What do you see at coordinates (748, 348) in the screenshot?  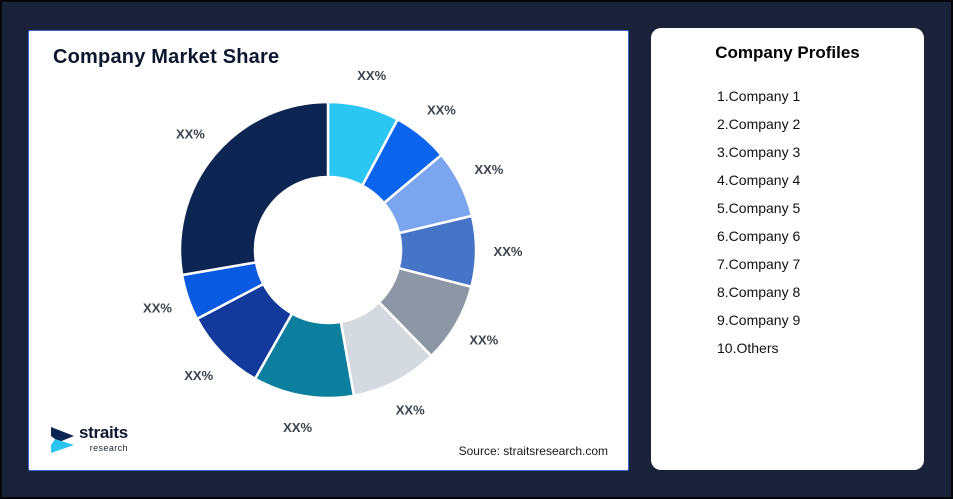 I see `company-list-item: 10.Others` at bounding box center [748, 348].